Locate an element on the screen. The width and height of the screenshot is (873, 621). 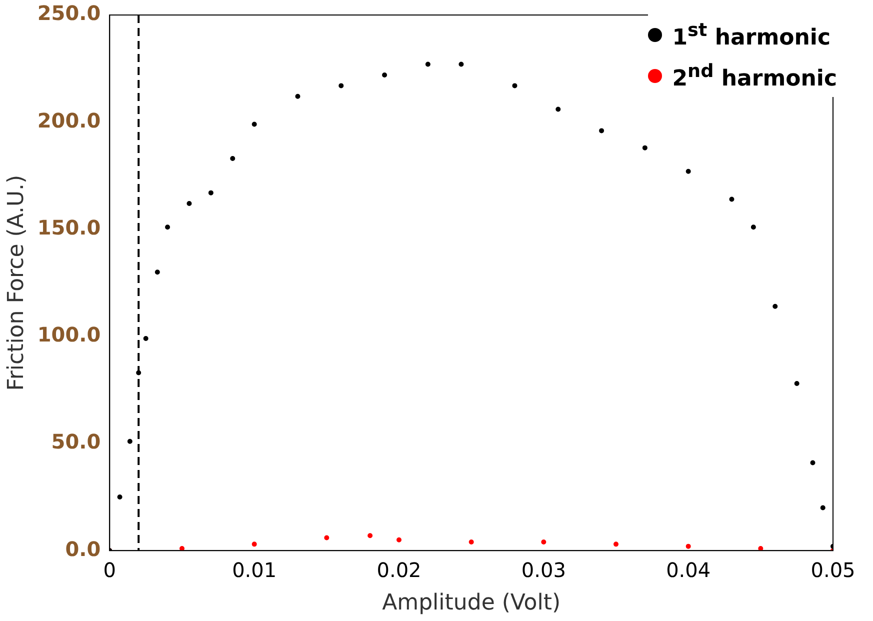
legend-label: 1$^{st}$ harmonic is located at coordinates (751, 35).